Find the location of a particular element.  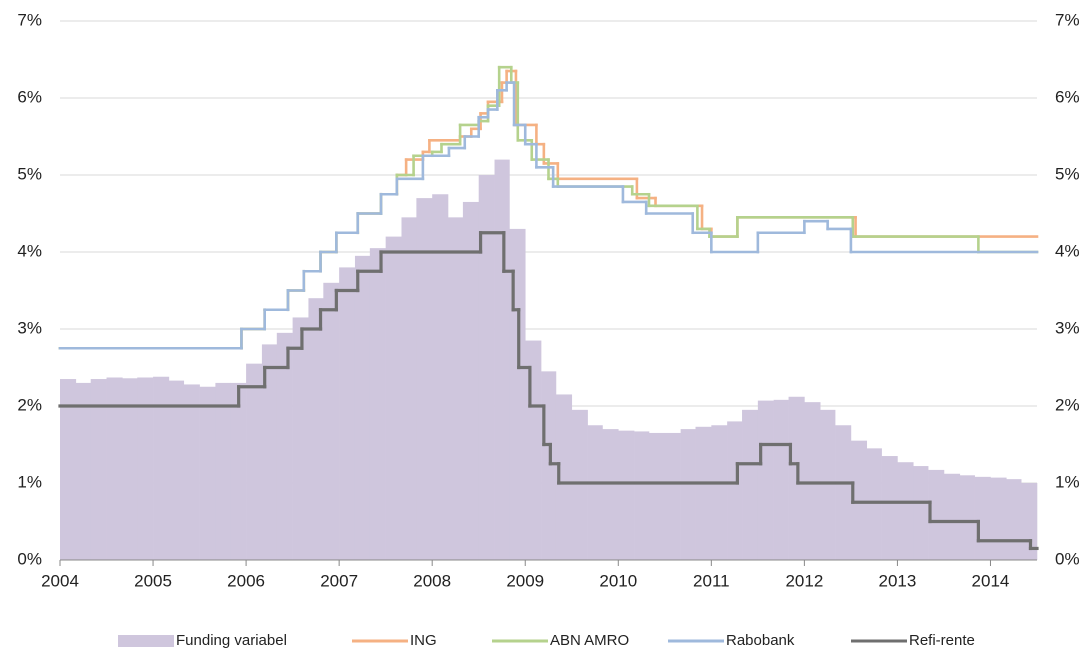

legend-item: Refi-rente is located at coordinates (913, 640).